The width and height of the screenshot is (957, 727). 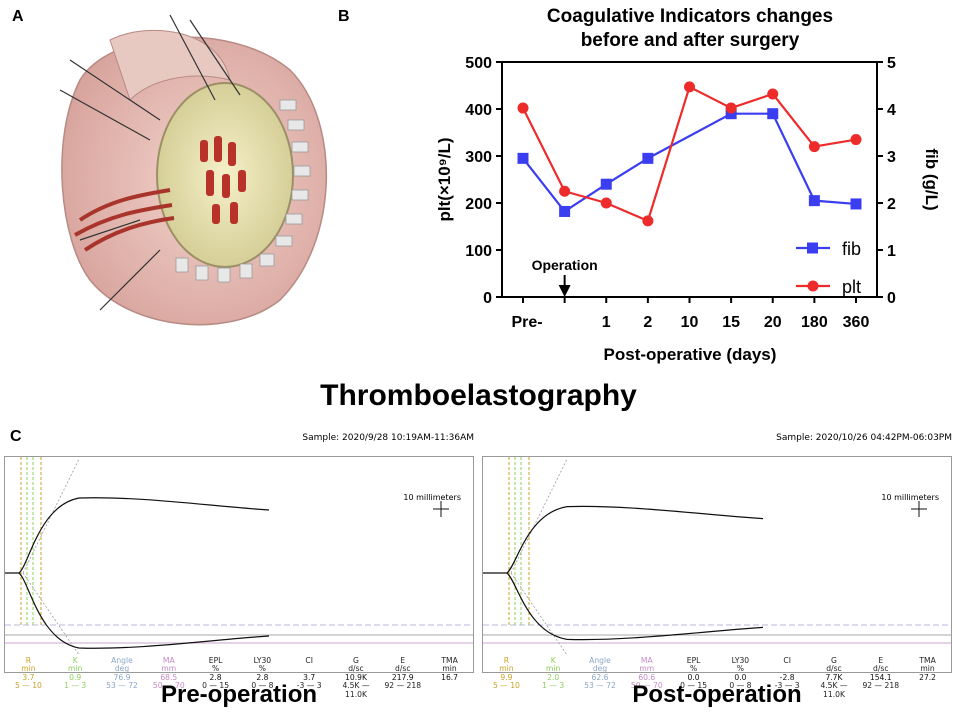 What do you see at coordinates (891, 63) in the screenshot?
I see `y-right-tick-label: 5` at bounding box center [891, 63].